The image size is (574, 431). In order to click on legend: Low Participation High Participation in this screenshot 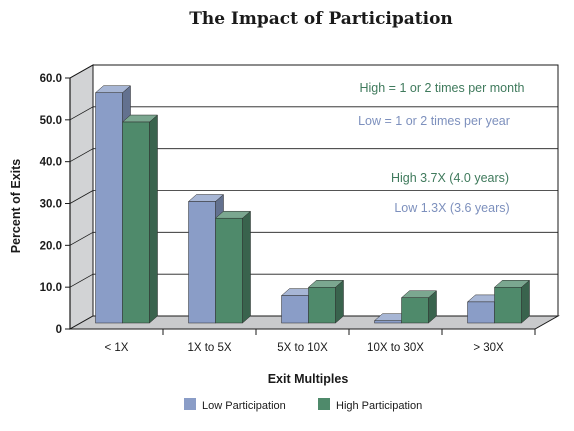, I will do `click(303, 405)`.